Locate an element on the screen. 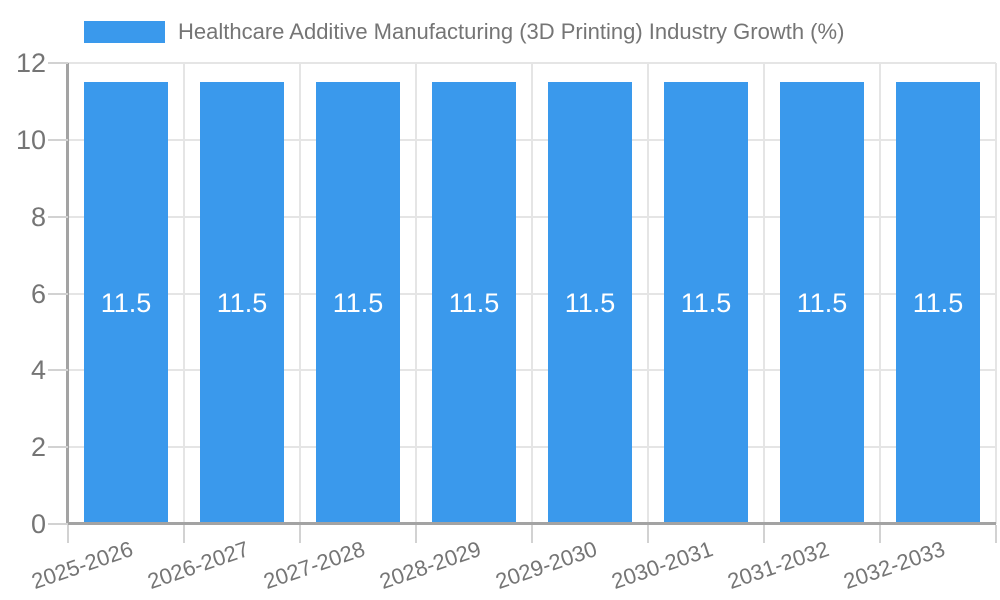  y-tick-label: 2 is located at coordinates (38, 447).